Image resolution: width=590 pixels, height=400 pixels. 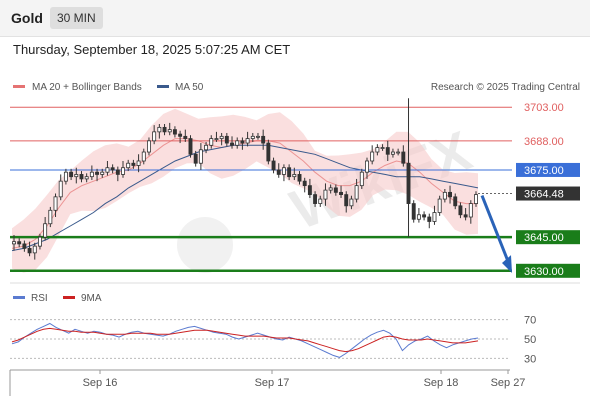 What do you see at coordinates (304, 379) in the screenshot?
I see `time-axis: Sep 16 Sep 17 Sep 18 Sep 27` at bounding box center [304, 379].